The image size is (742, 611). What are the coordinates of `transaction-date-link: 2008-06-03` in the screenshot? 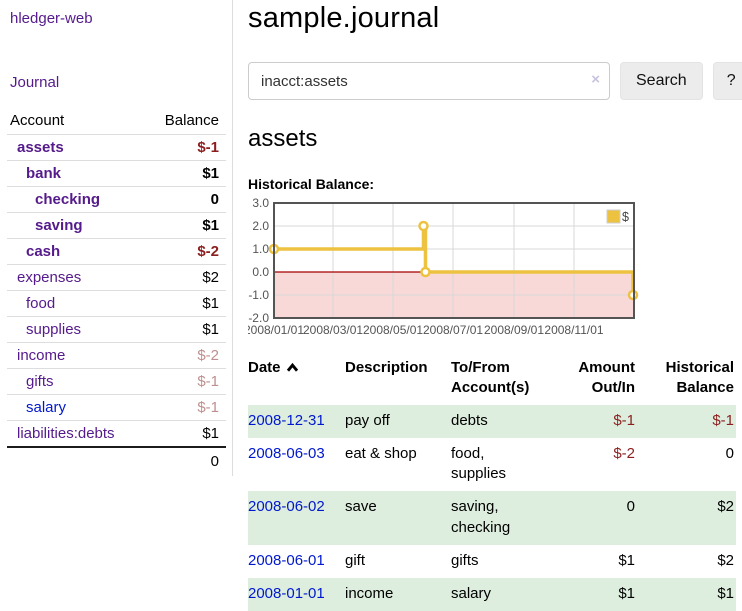 It's located at (286, 453).